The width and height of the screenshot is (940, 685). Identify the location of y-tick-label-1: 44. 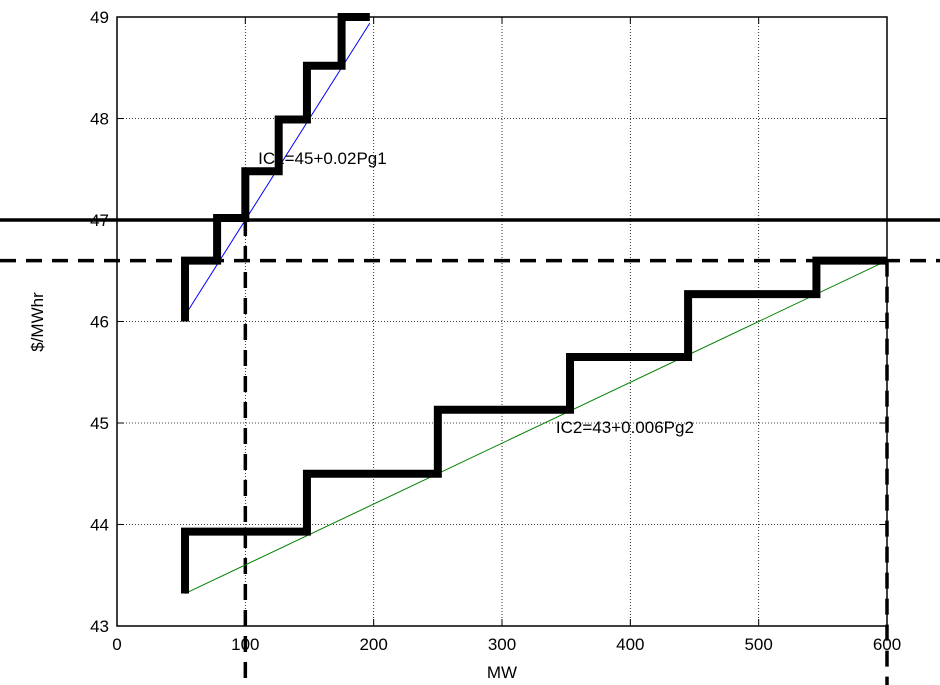
(99, 525).